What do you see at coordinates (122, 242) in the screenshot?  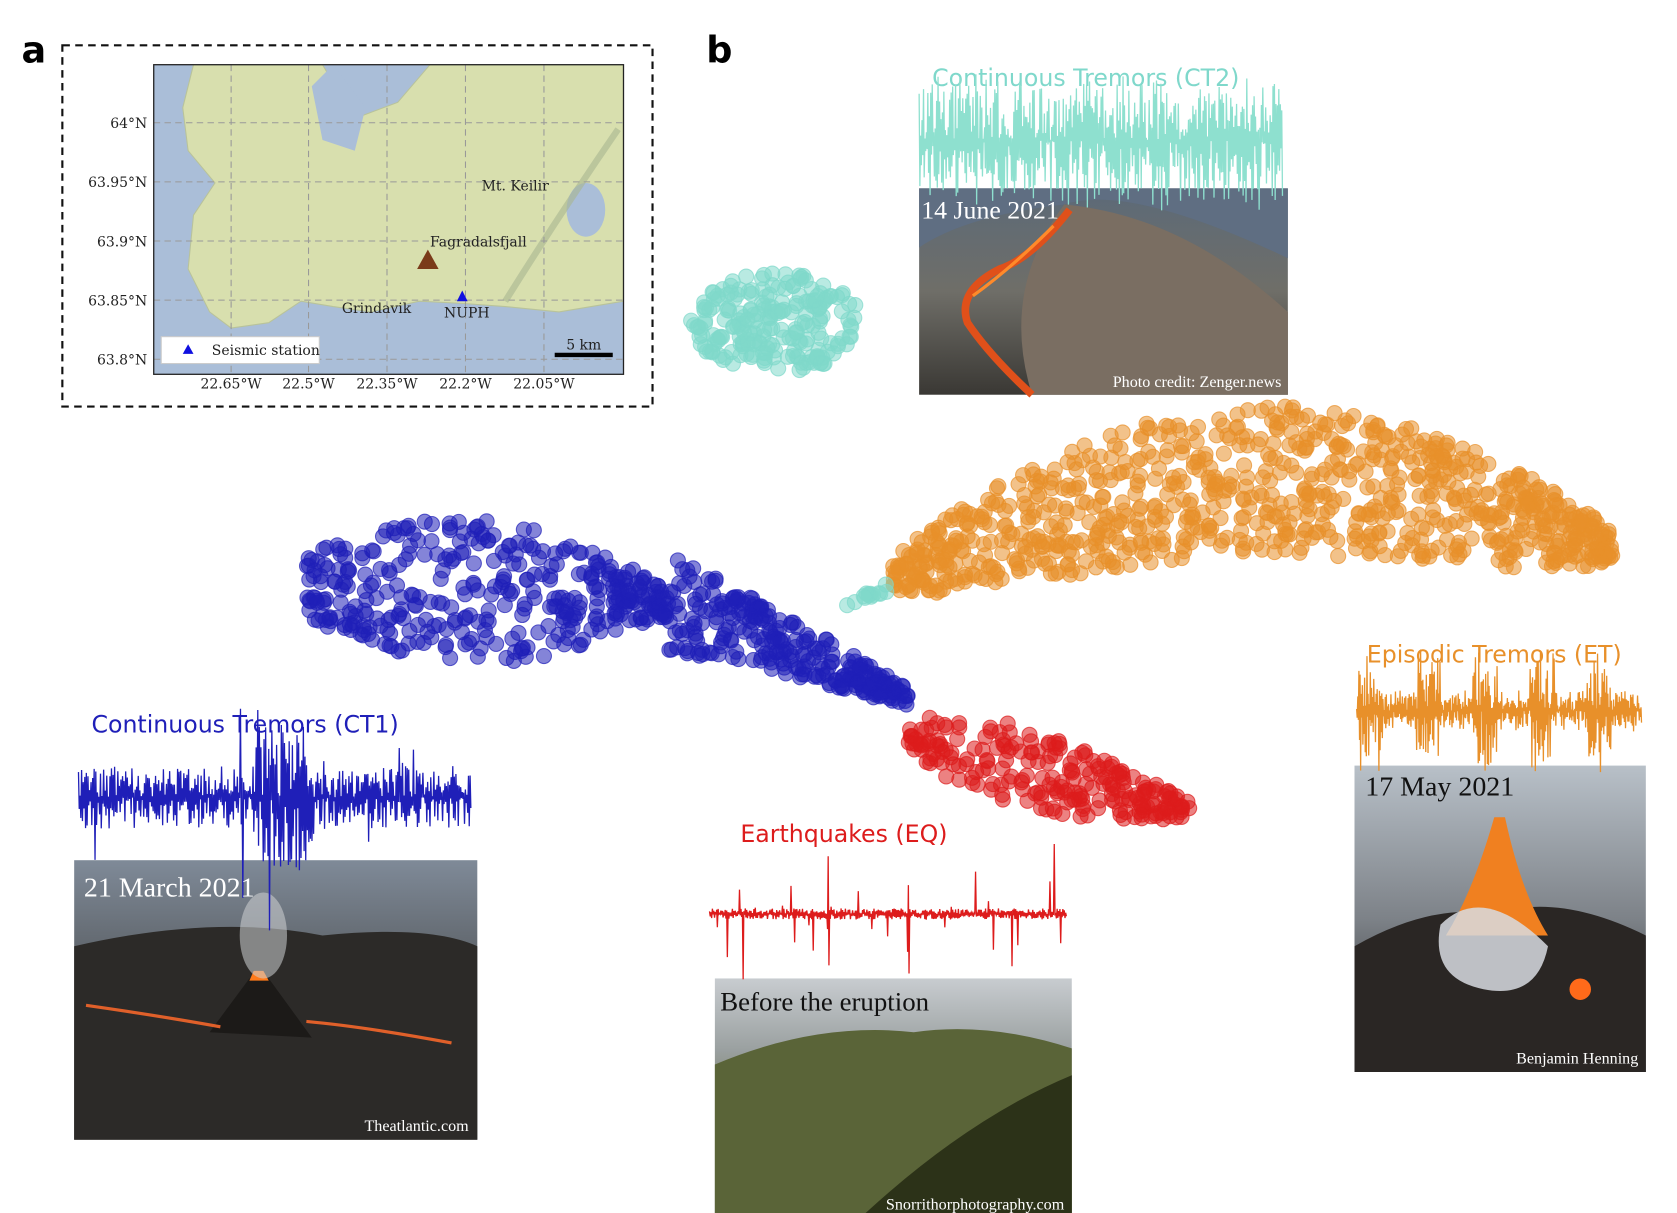 I see `lat-label: 63.9°N` at bounding box center [122, 242].